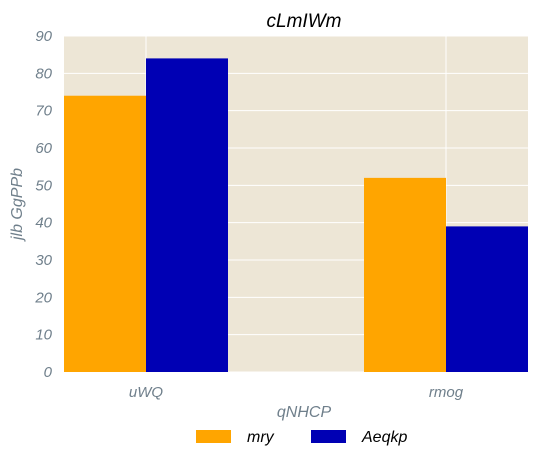 This screenshot has width=553, height=474. What do you see at coordinates (43, 297) in the screenshot?
I see `y-tick-label: 20` at bounding box center [43, 297].